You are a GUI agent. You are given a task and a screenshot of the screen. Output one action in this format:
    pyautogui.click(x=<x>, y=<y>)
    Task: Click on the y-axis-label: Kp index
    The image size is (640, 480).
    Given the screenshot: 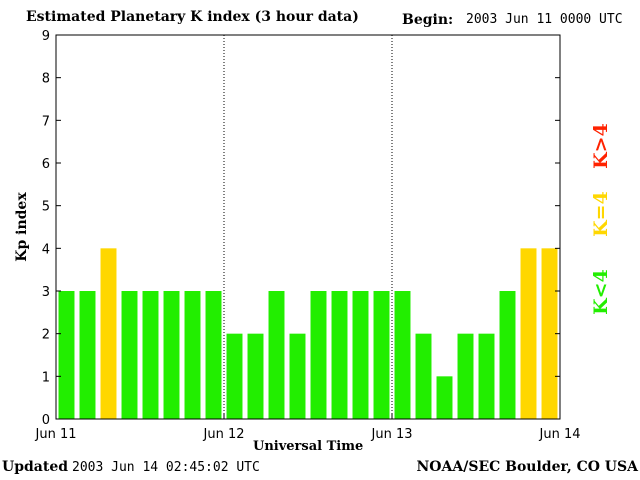 What is the action you would take?
    pyautogui.click(x=22, y=227)
    